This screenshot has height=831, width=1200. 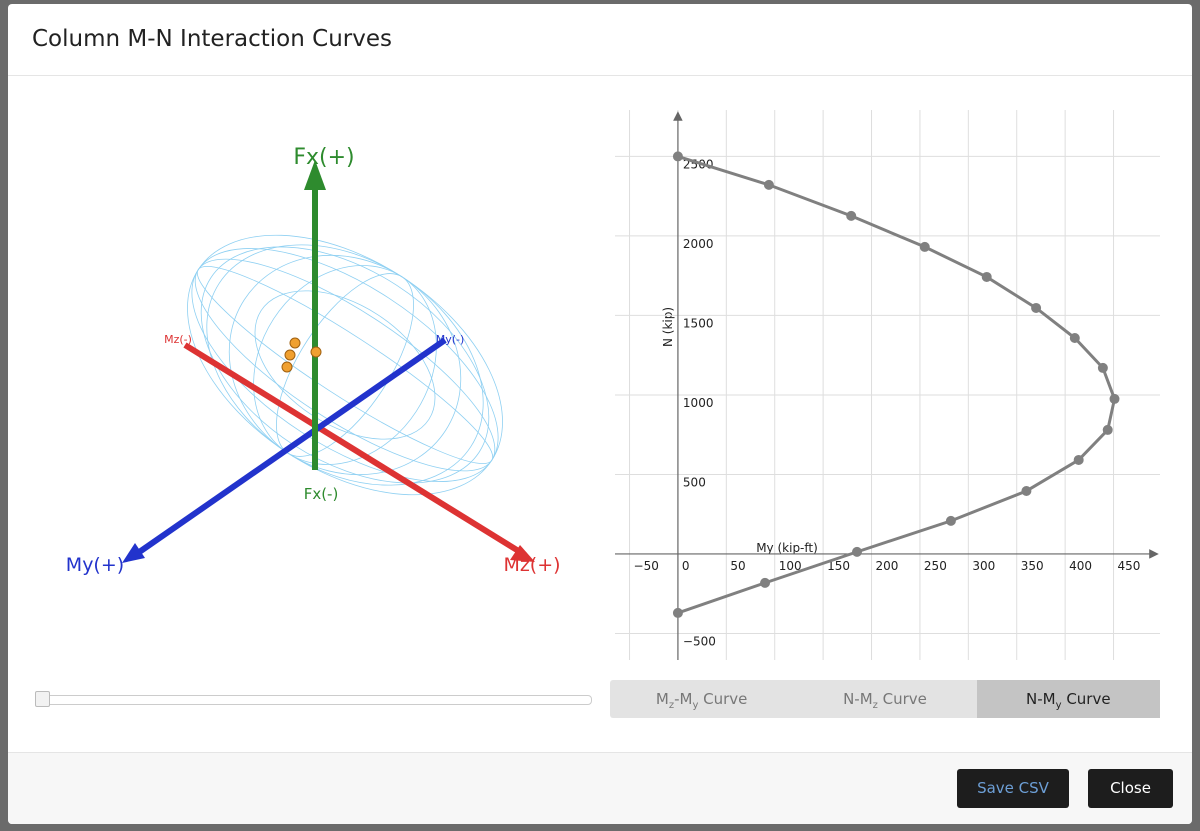 What do you see at coordinates (450, 339) in the screenshot?
I see `axis-label-3d: My(-)` at bounding box center [450, 339].